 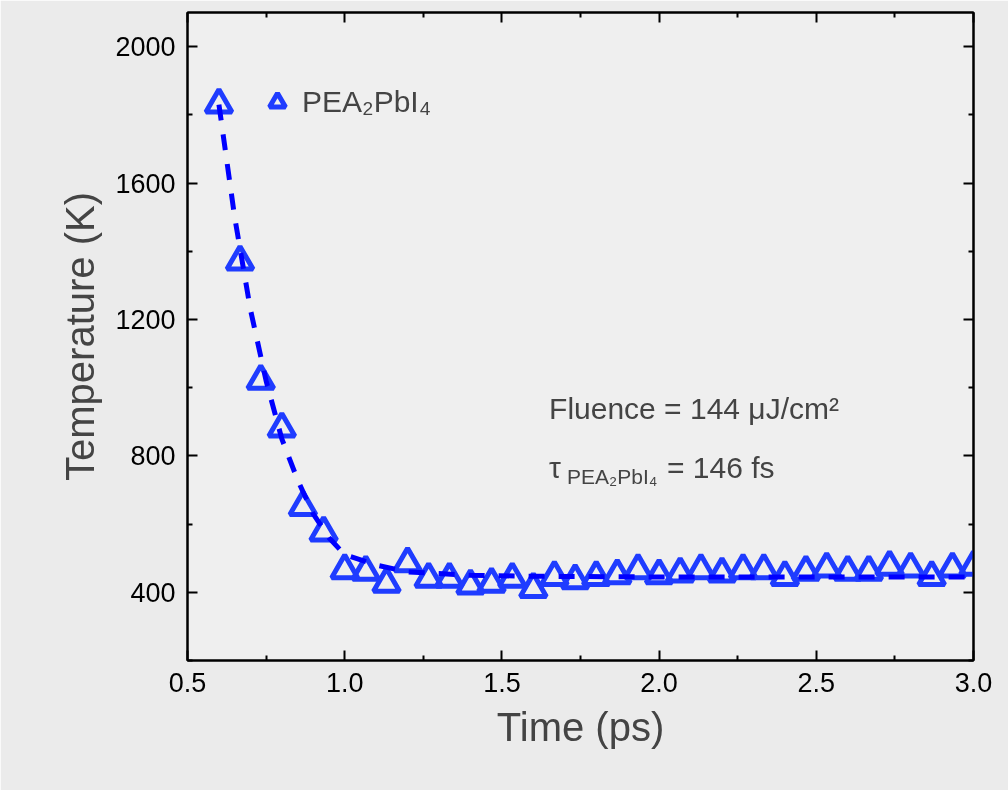 What do you see at coordinates (80, 336) in the screenshot?
I see `y-axis-title: Temperature (K)` at bounding box center [80, 336].